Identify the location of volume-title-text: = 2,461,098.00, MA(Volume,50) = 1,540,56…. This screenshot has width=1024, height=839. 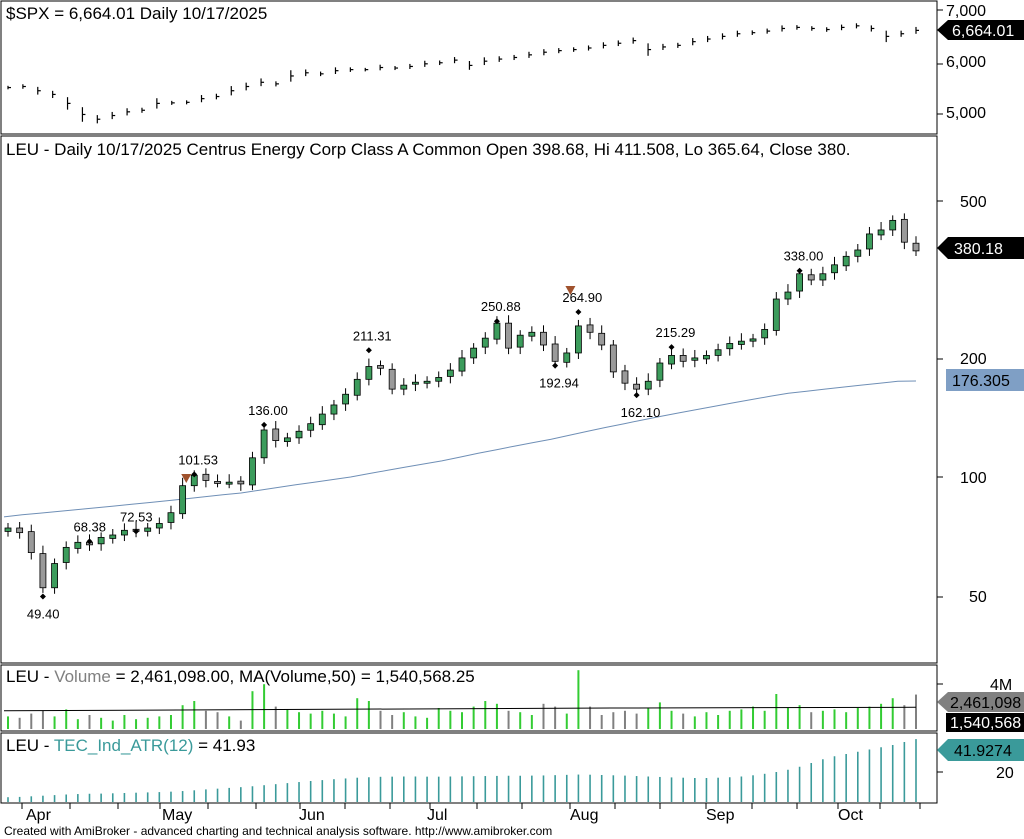
(293, 676).